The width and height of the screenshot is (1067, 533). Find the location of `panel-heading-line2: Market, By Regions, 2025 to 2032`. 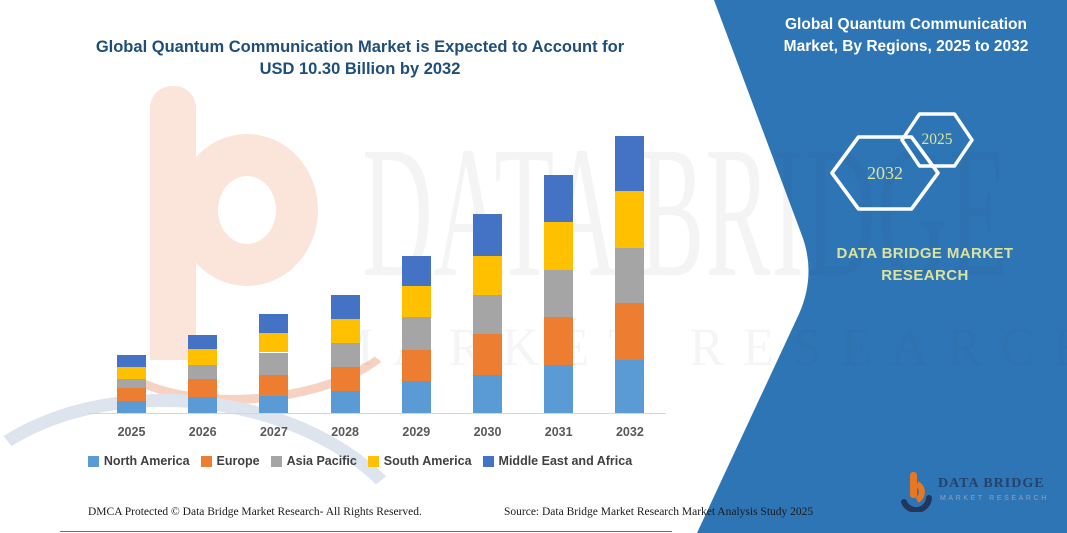

panel-heading-line2: Market, By Regions, 2025 to 2032 is located at coordinates (906, 46).